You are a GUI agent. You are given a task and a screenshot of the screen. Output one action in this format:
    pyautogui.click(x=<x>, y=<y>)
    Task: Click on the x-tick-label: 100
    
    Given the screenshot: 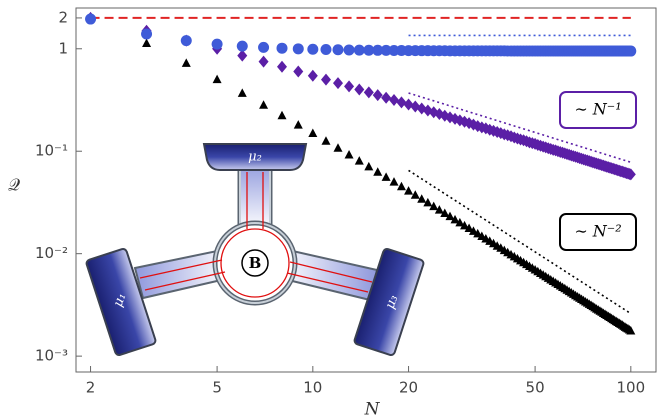 What is the action you would take?
    pyautogui.click(x=631, y=388)
    